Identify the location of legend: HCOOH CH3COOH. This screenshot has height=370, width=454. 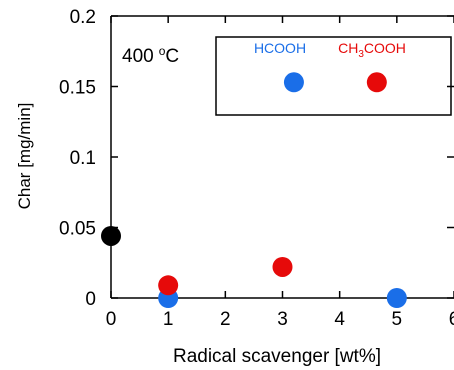
(333, 76).